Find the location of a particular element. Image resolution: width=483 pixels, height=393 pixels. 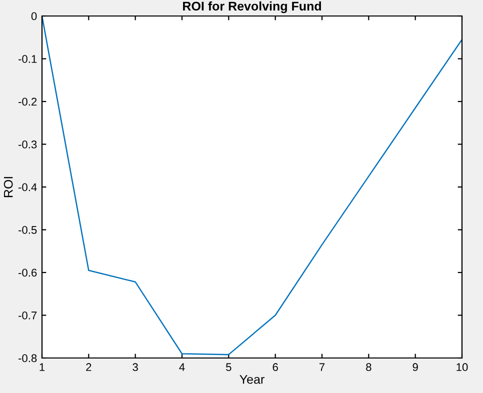

y-axis-title: ROI is located at coordinates (8, 187).